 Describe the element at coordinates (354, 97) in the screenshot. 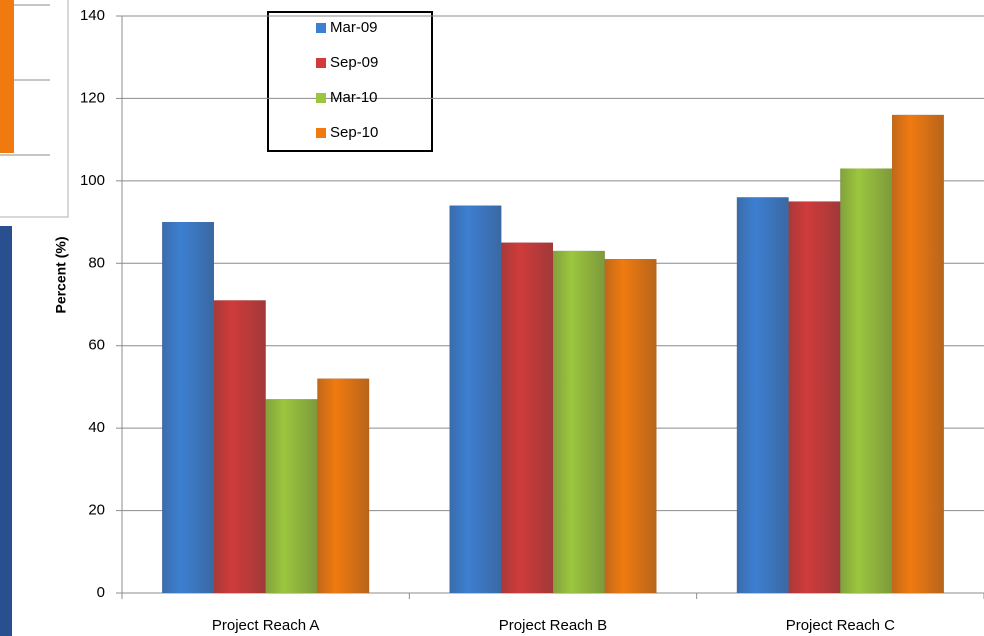

I see `legend-label: Mar-10` at that location.